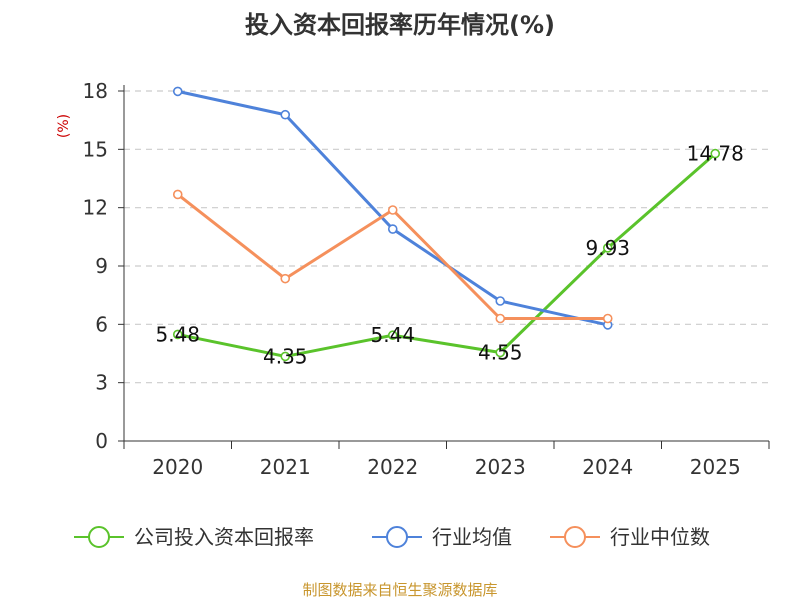  Describe the element at coordinates (95, 91) in the screenshot. I see `y-tick-label: 18` at that location.